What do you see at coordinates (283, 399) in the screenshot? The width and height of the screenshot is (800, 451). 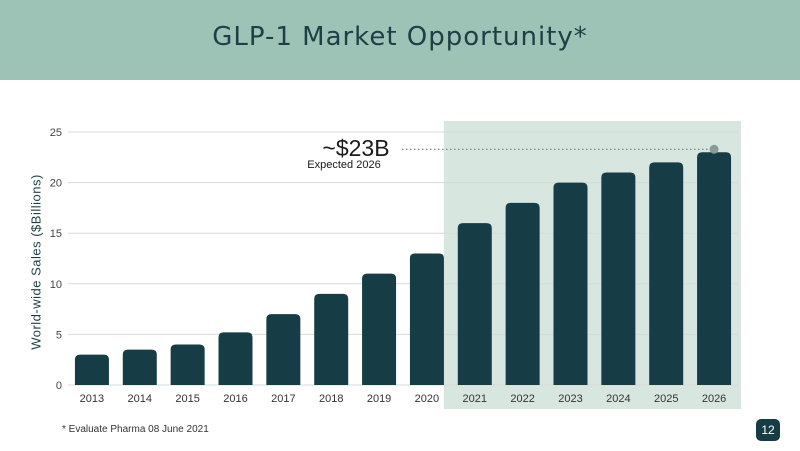 I see `x-tick-label: 2017` at bounding box center [283, 399].